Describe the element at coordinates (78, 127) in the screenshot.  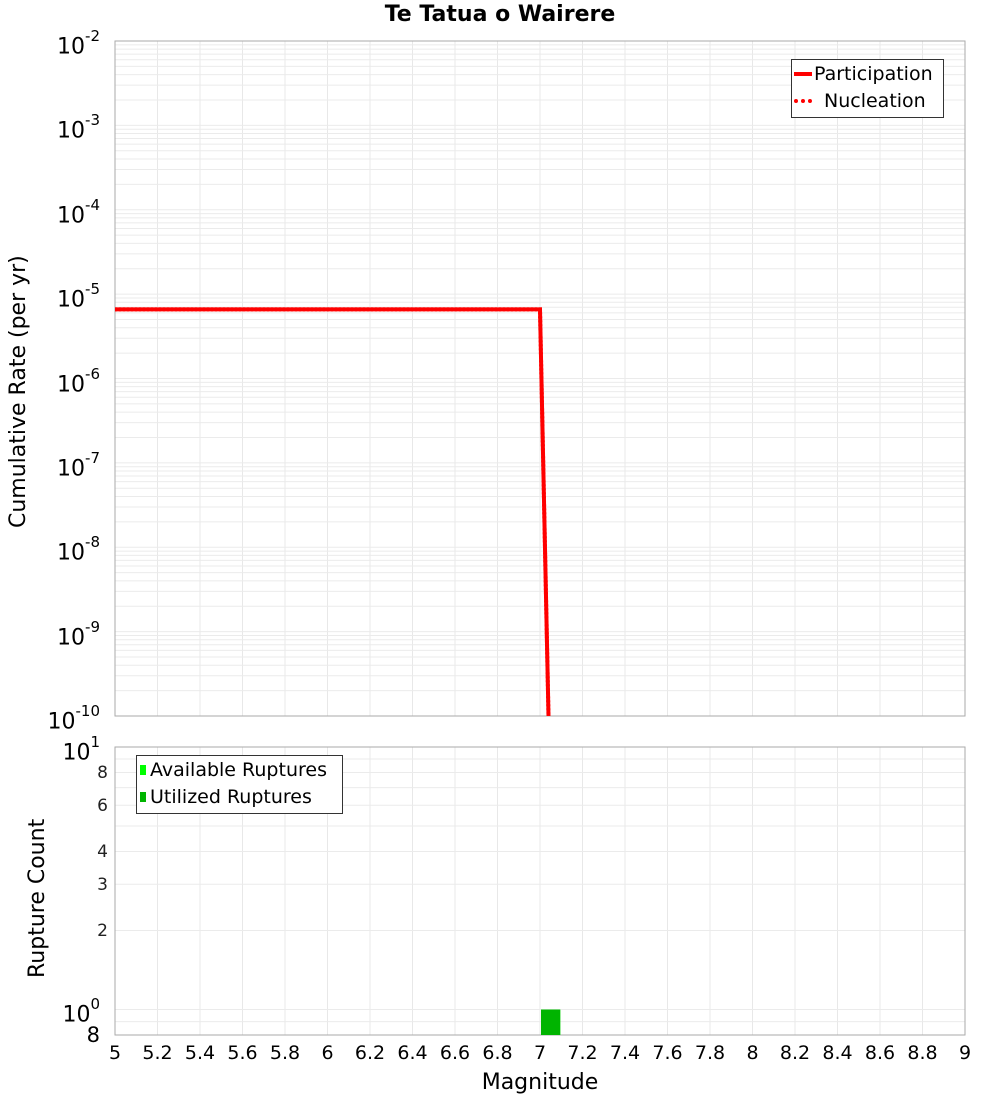
I see `top-ytick: 10⁻³` at that location.